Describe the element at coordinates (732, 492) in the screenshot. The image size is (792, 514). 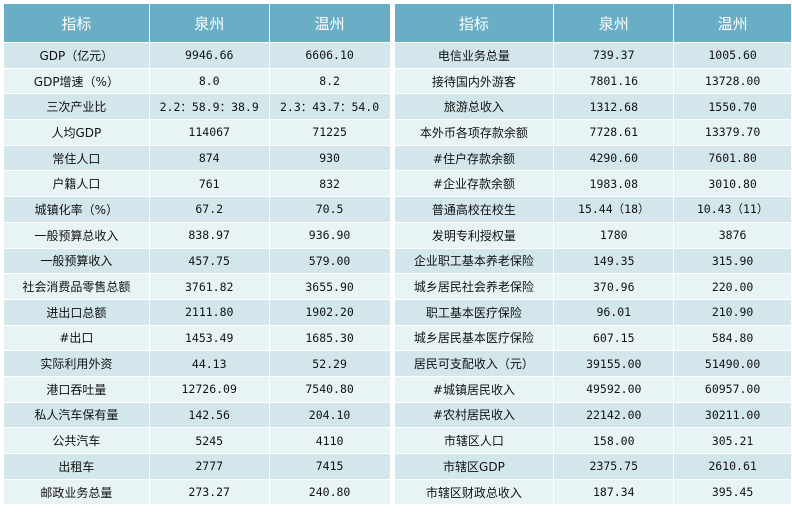
I see `wenzhou-value: 395.45` at that location.